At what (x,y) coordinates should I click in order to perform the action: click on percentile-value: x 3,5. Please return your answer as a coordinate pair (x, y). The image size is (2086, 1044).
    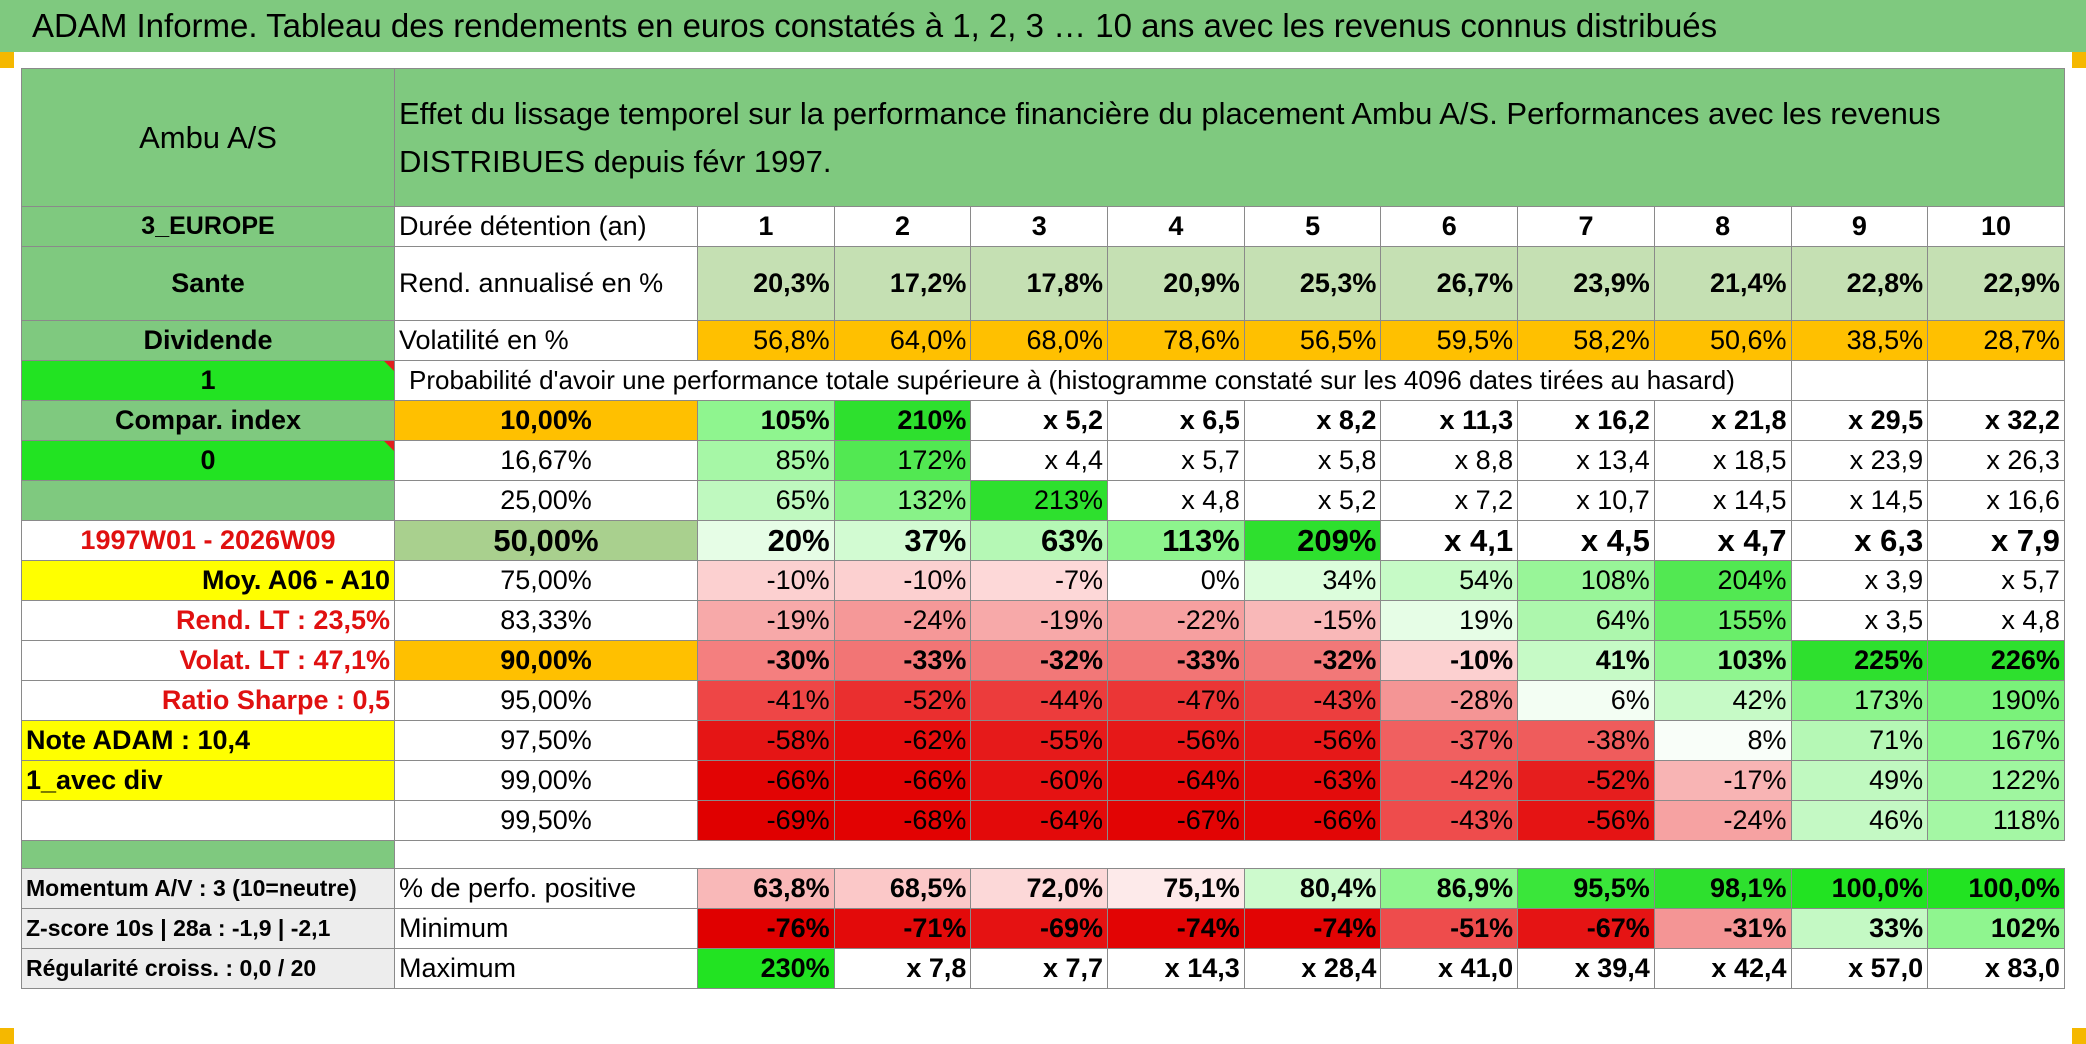
    Looking at the image, I should click on (1859, 620).